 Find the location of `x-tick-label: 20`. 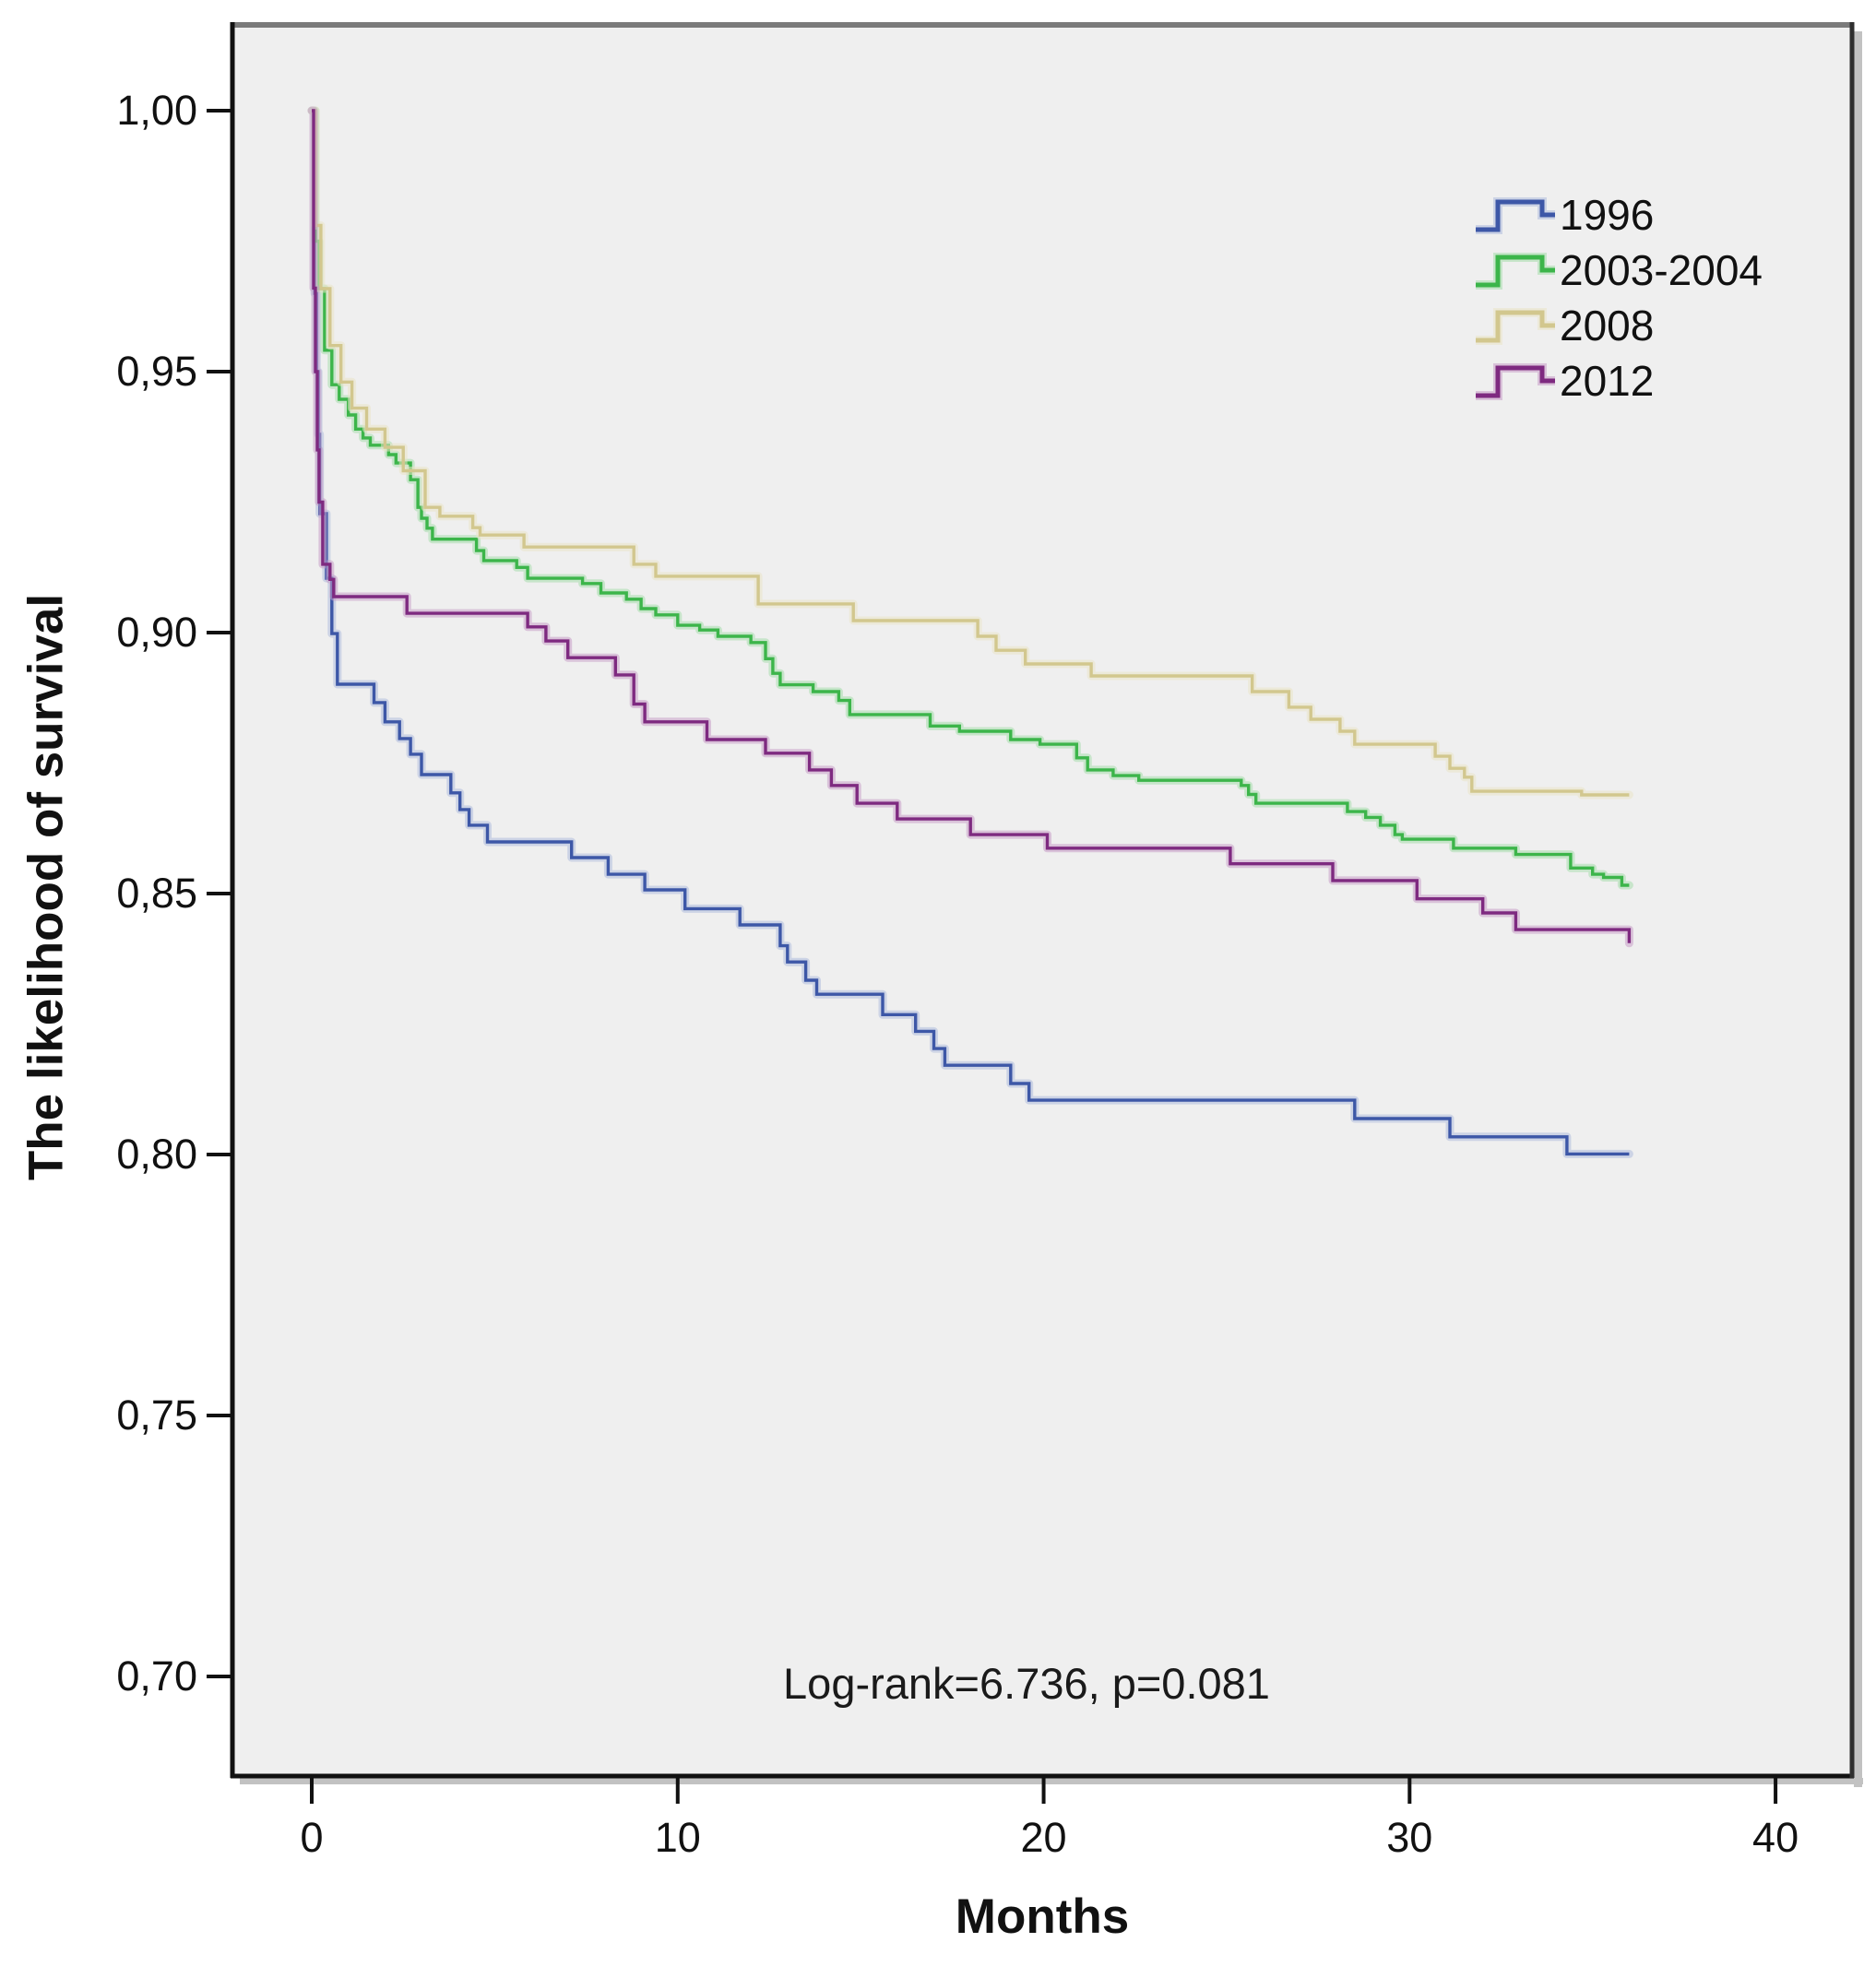

x-tick-label: 20 is located at coordinates (1043, 1837).